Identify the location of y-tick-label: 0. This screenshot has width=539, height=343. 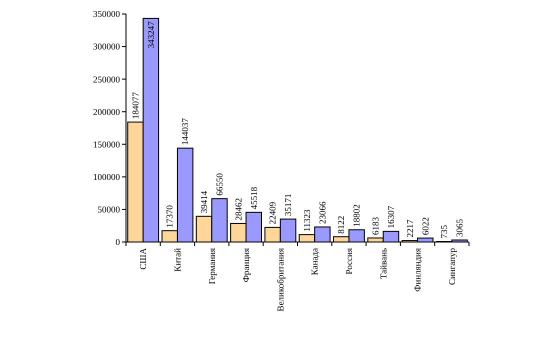
(118, 242).